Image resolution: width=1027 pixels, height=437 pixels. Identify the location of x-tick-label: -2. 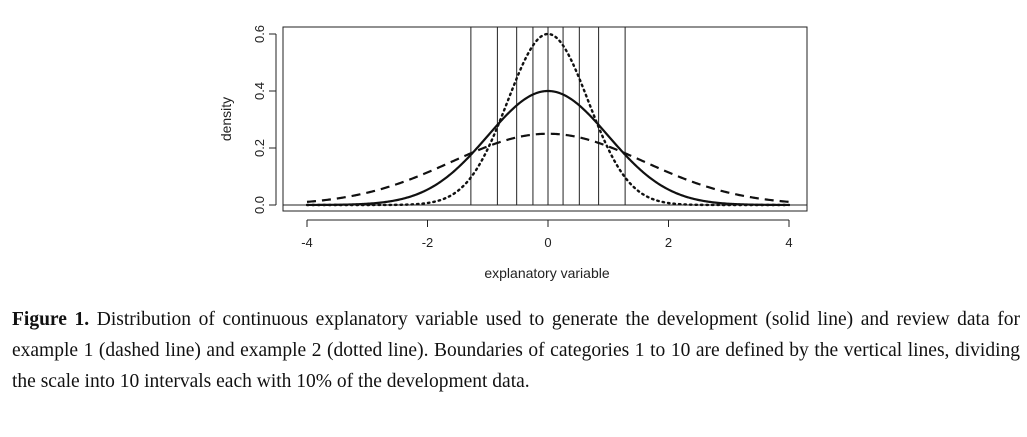
(428, 242).